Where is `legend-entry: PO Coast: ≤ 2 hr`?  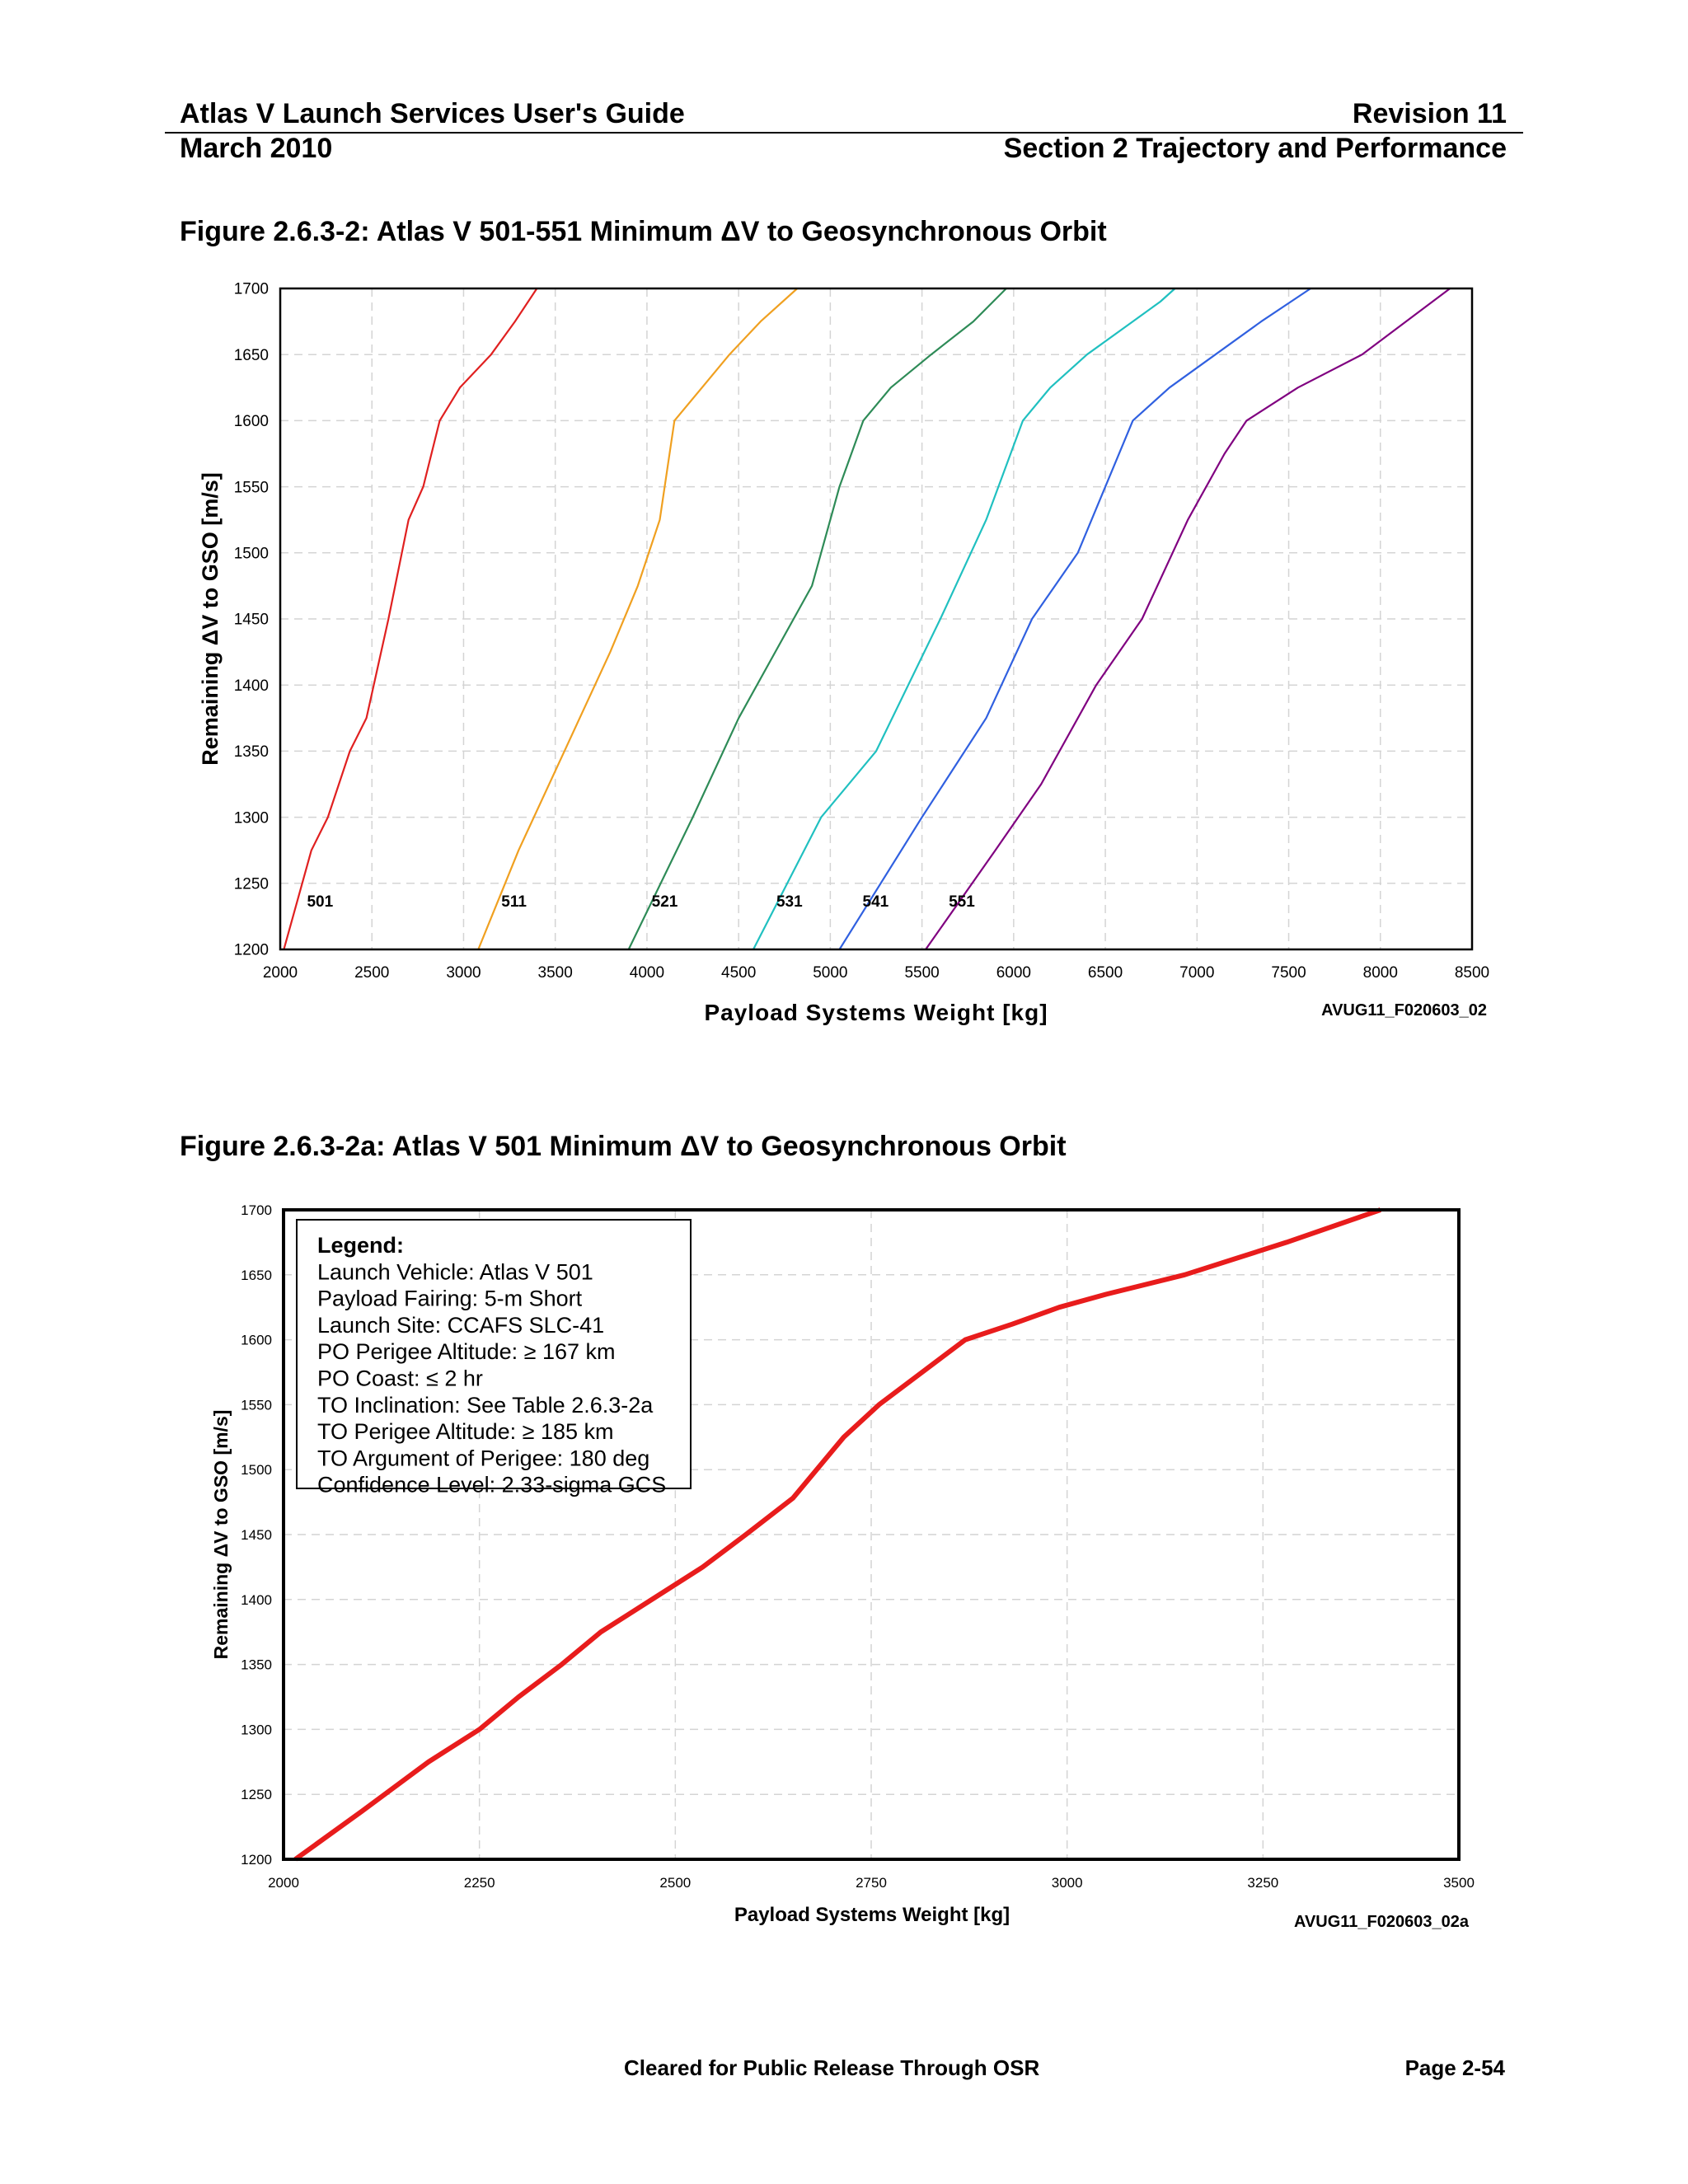
legend-entry: PO Coast: ≤ 2 hr is located at coordinates (400, 1378).